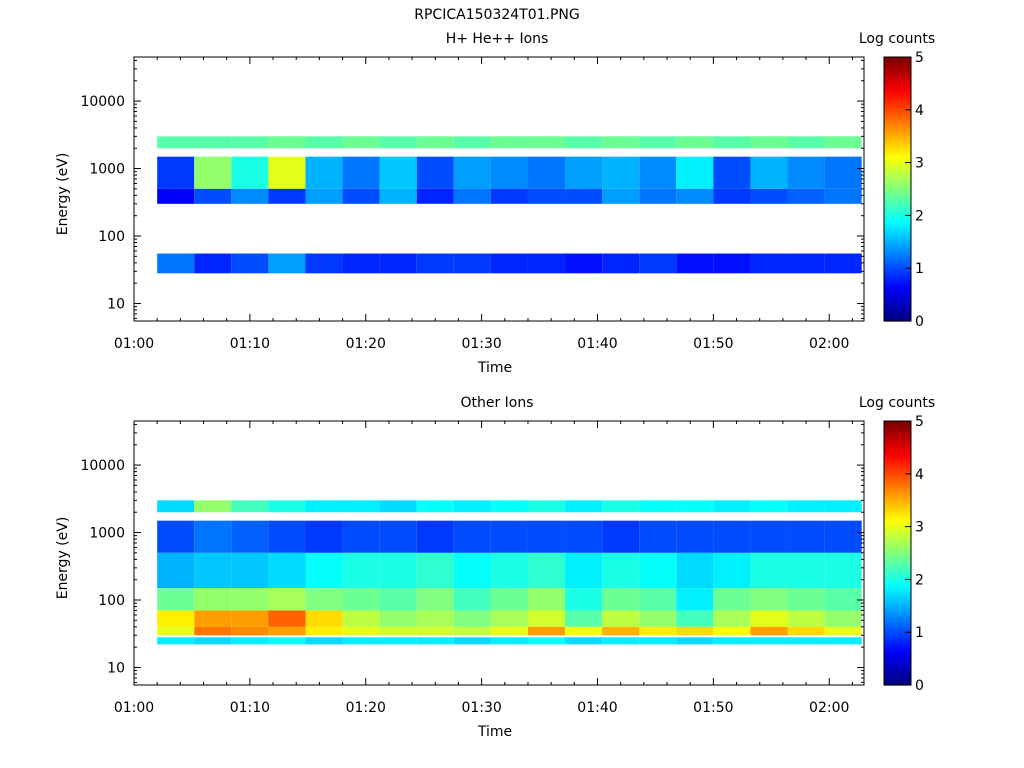  I want to click on figure-title: RPCICA150324T01.PNG, so click(496, 15).